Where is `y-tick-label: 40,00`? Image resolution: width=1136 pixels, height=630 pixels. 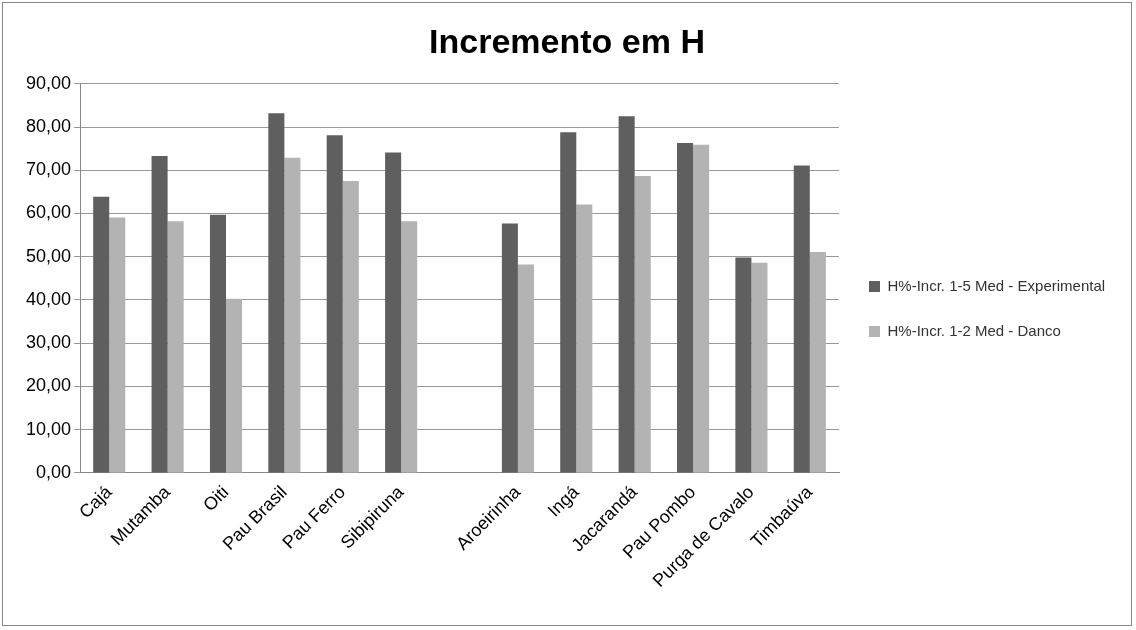 y-tick-label: 40,00 is located at coordinates (49, 298).